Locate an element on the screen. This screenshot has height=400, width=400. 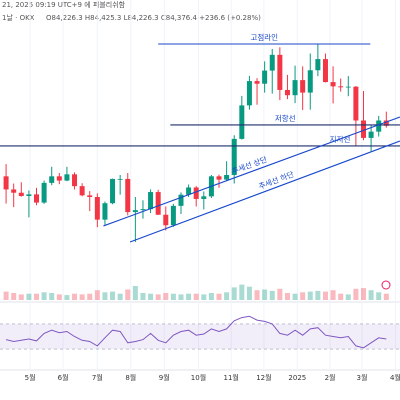
x-tick-label: 6월 is located at coordinates (63, 377).